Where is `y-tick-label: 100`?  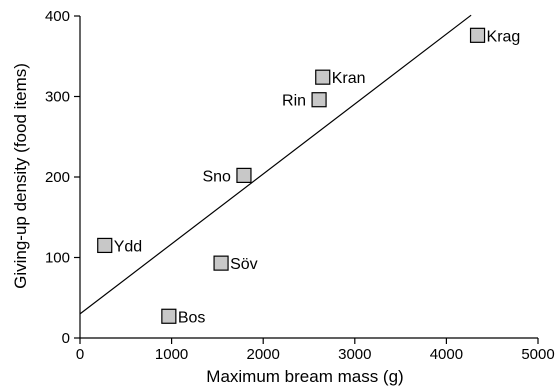 y-tick-label: 100 is located at coordinates (57, 258).